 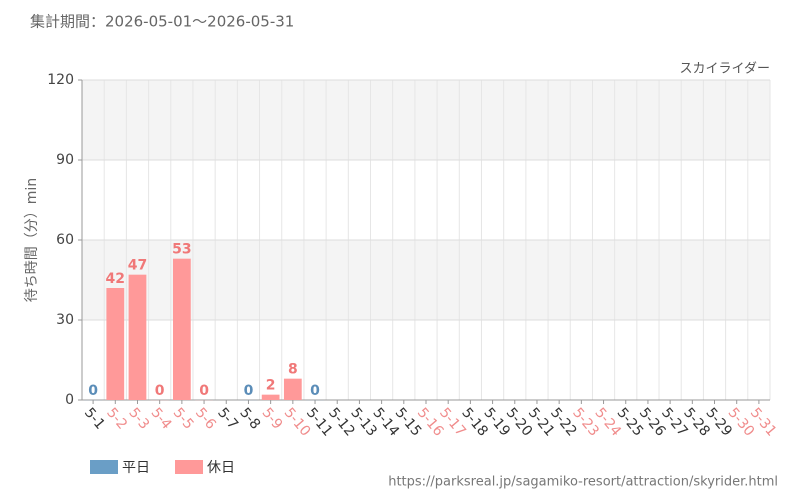 What do you see at coordinates (116, 419) in the screenshot?
I see `x-tick-label: 5-2` at bounding box center [116, 419].